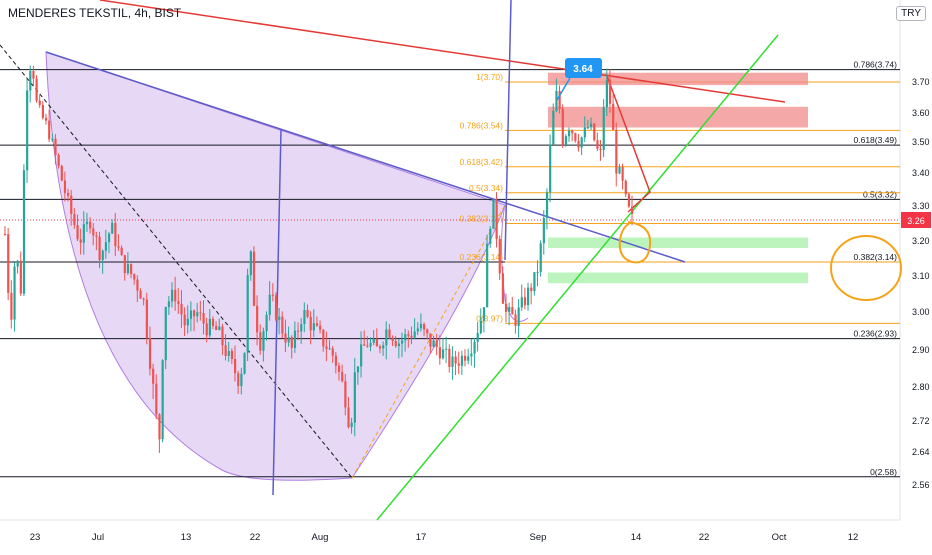 This screenshot has height=555, width=932. Describe the element at coordinates (482, 125) in the screenshot. I see `fib-left-label: 0.786(3.54)` at that location.